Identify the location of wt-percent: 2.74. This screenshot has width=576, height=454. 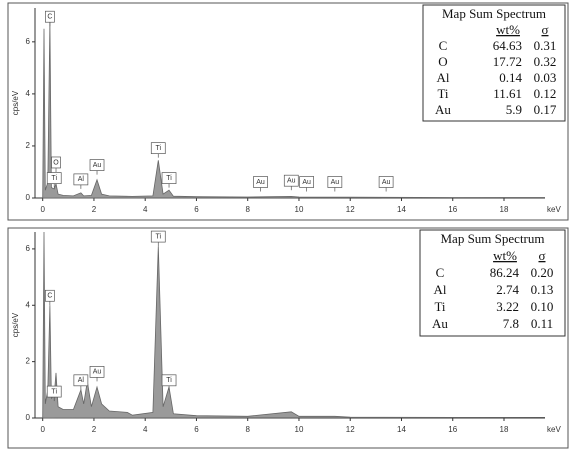
(507, 289).